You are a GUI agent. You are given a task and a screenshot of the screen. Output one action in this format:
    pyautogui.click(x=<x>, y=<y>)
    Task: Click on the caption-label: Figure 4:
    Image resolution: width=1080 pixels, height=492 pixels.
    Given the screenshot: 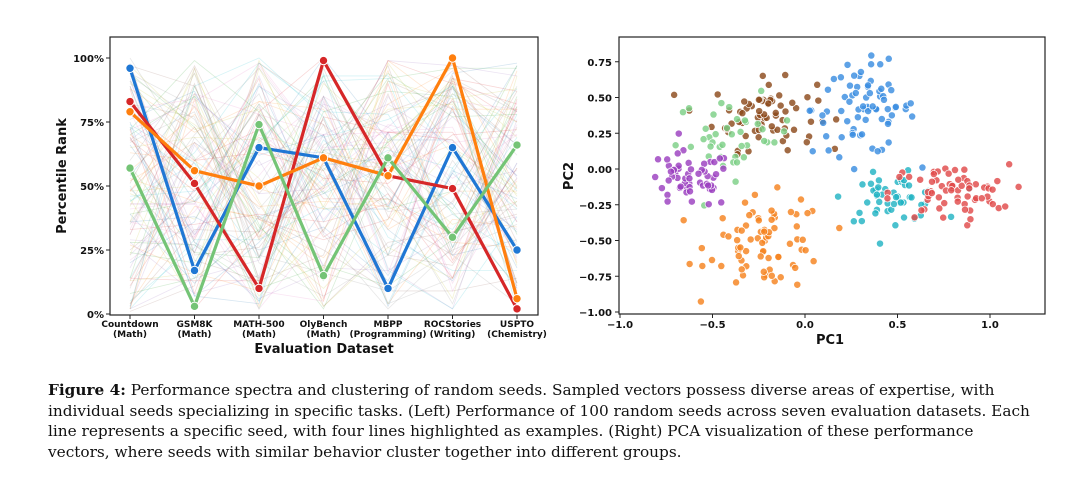 What is the action you would take?
    pyautogui.click(x=87, y=390)
    